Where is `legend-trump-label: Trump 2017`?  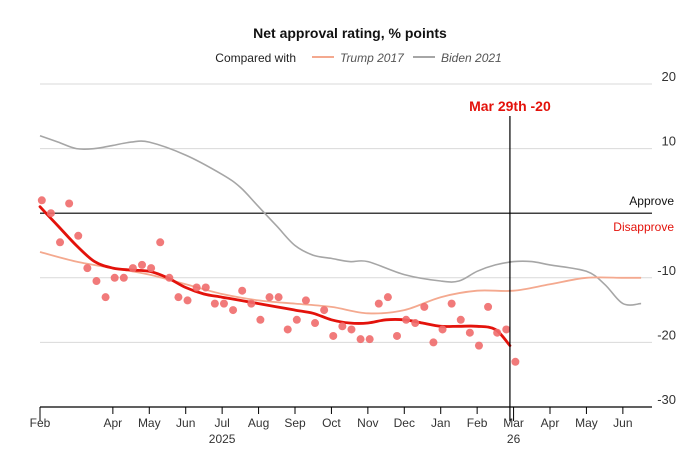 legend-trump-label: Trump 2017 is located at coordinates (372, 58).